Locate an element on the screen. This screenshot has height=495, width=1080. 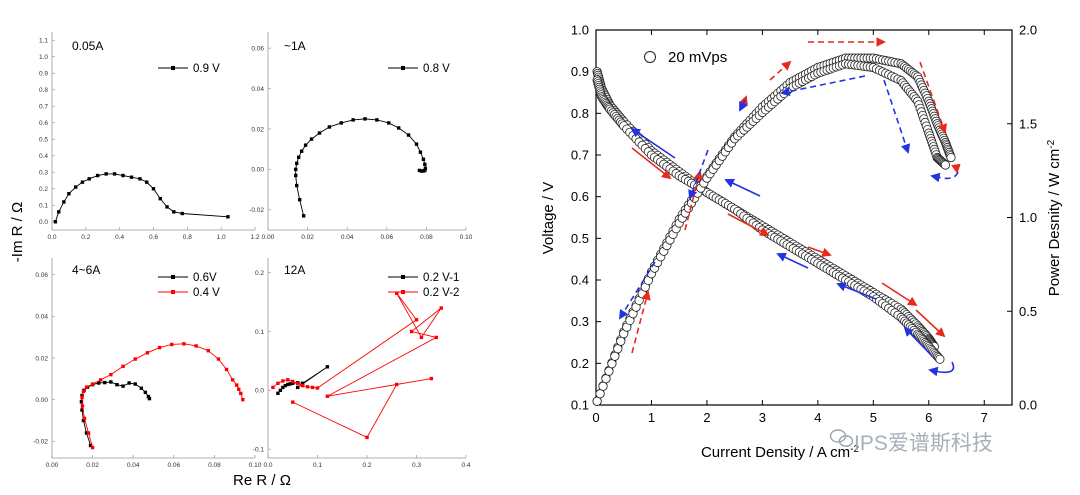
y-tick-label: 0.1 is located at coordinates (580, 405).